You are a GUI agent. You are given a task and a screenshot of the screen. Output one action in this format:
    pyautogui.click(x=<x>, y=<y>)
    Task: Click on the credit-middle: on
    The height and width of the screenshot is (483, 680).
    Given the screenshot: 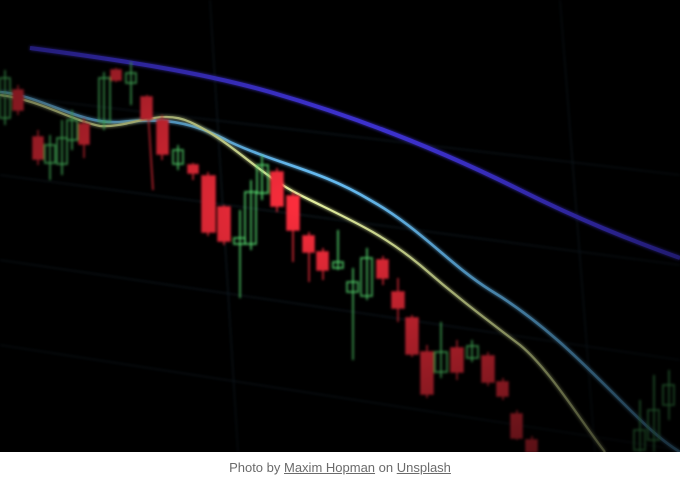 What is the action you would take?
    pyautogui.click(x=386, y=467)
    